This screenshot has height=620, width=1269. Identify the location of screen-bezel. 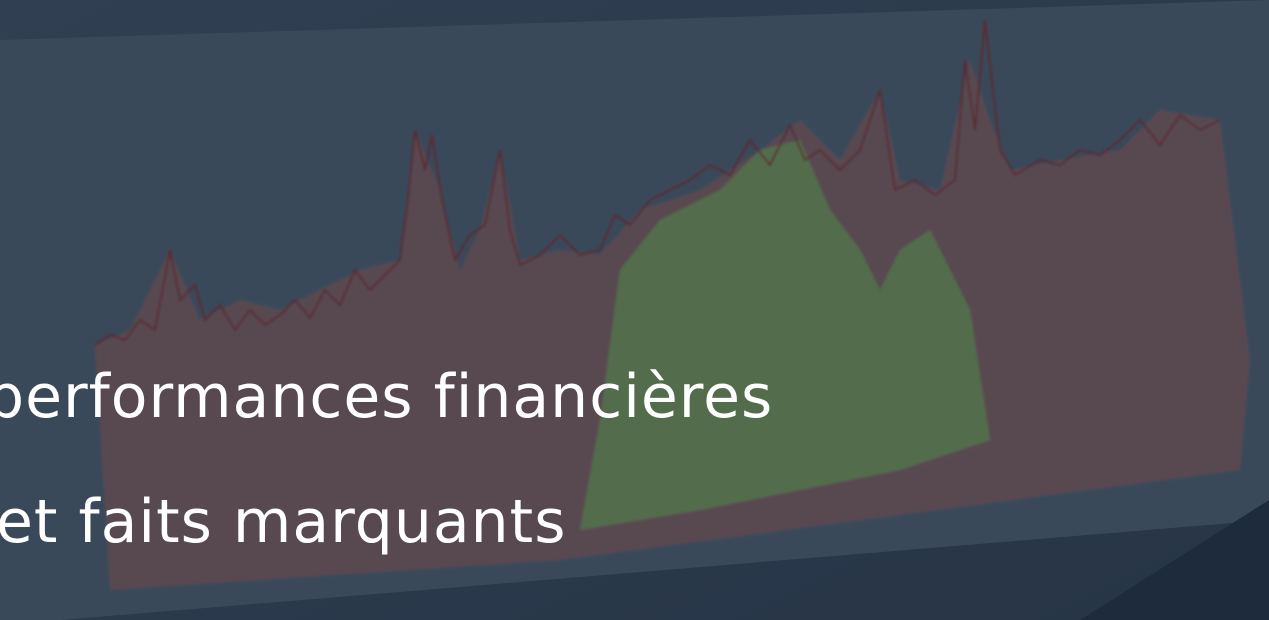
(1174, 560).